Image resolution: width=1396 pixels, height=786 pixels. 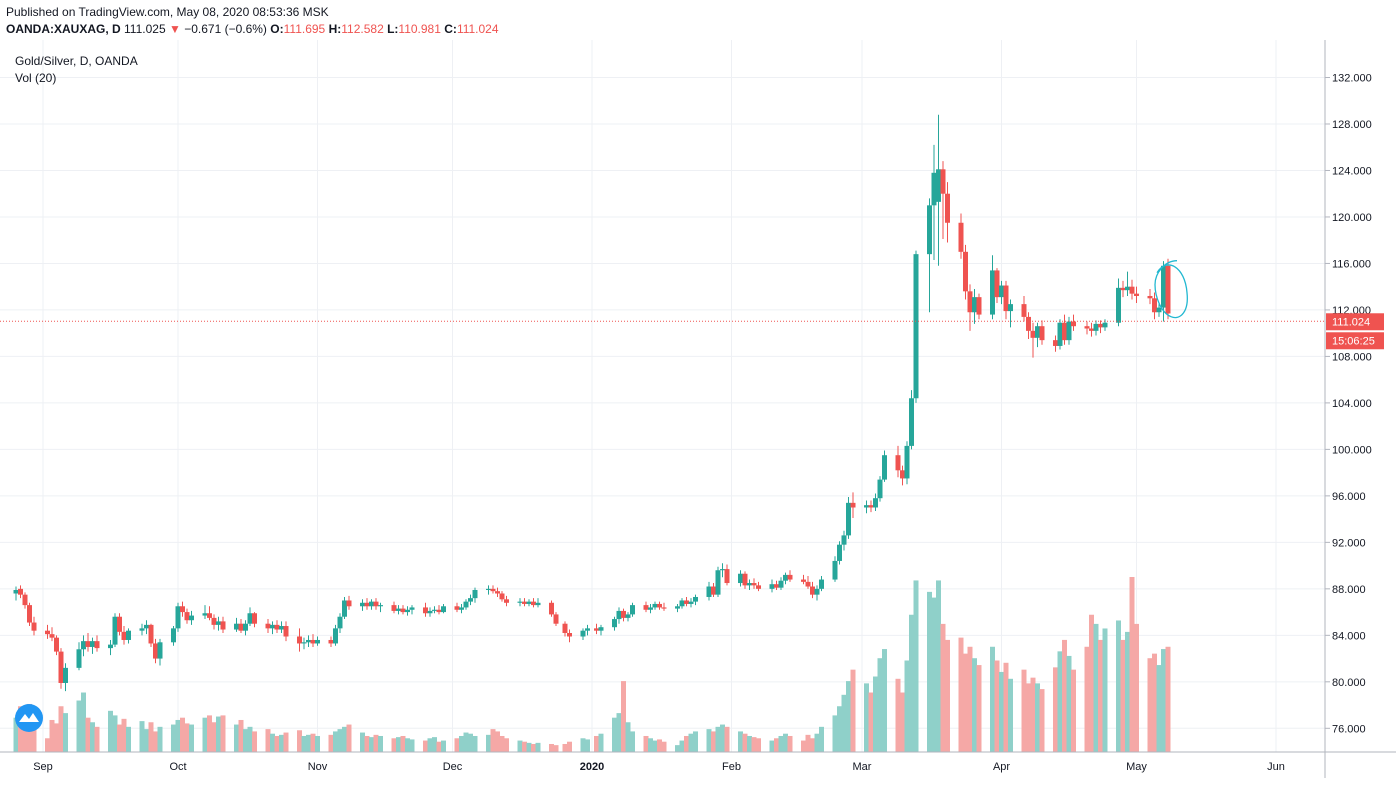 I want to click on countdown-badge-label: 15:06:25, so click(x=1353, y=341).